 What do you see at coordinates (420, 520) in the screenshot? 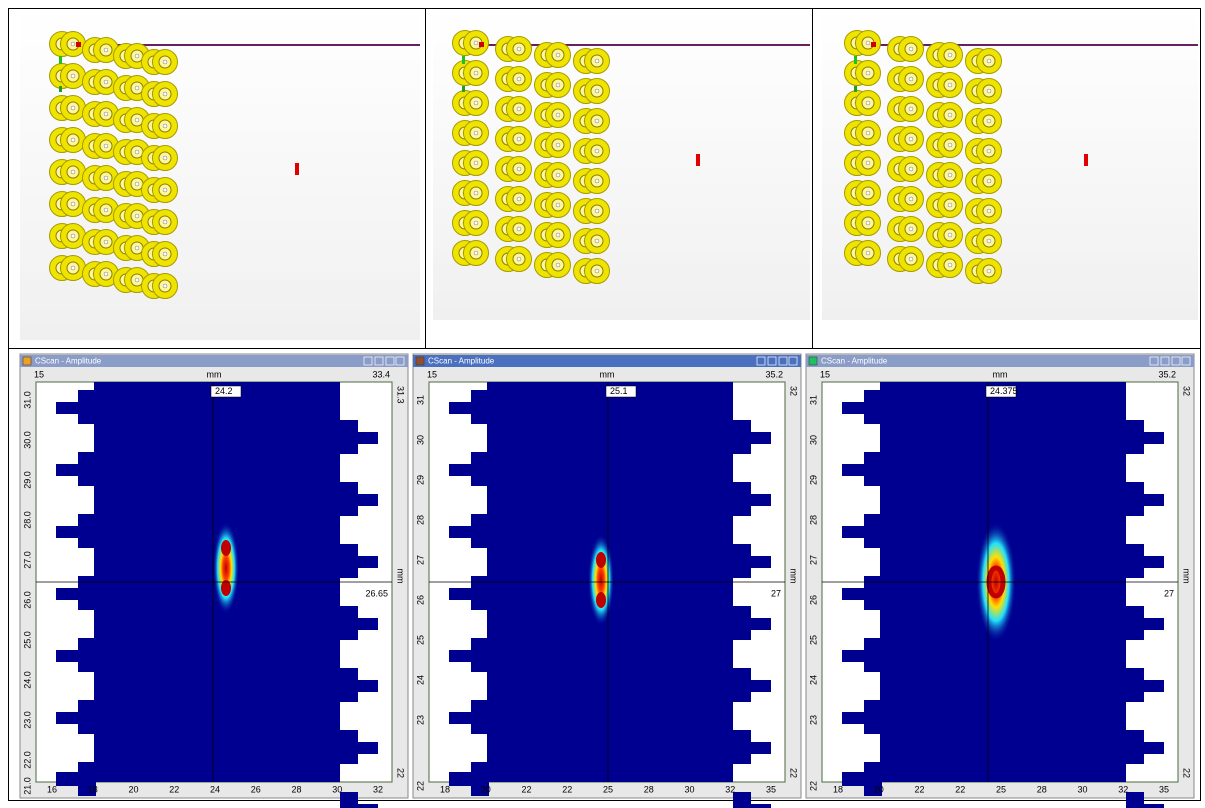
I see `y-tick-label: 28` at bounding box center [420, 520].